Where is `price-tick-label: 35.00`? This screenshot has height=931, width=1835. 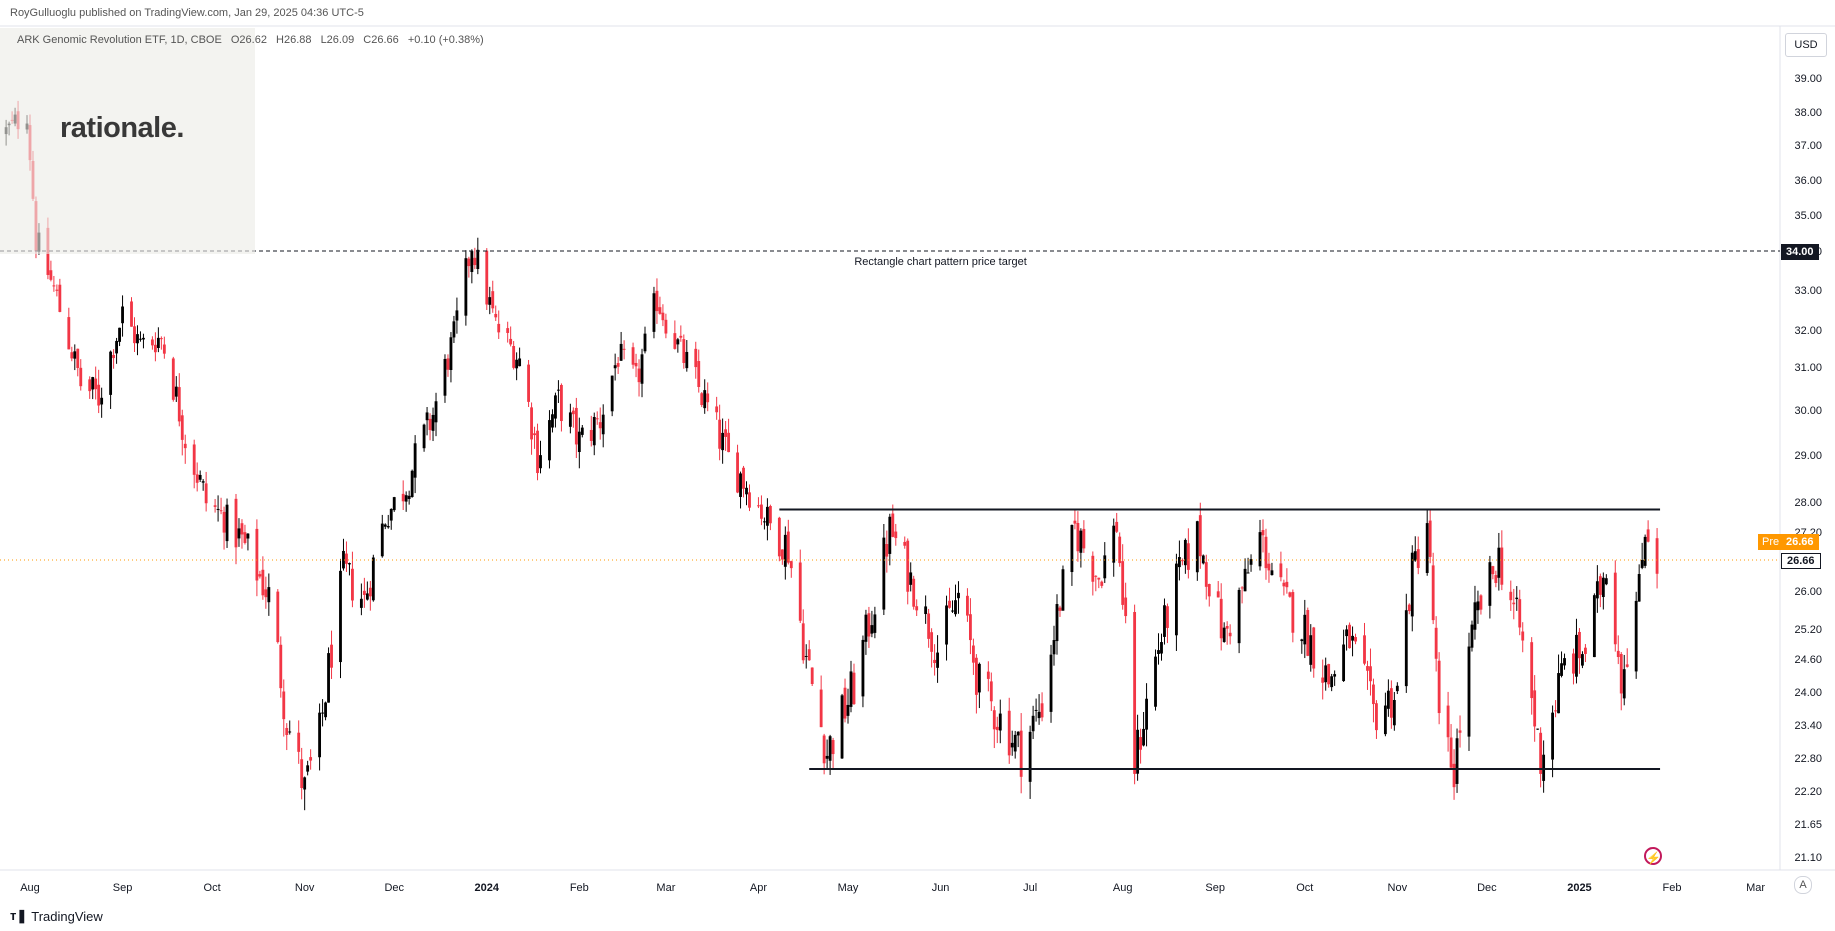
price-tick-label: 35.00 is located at coordinates (1808, 216).